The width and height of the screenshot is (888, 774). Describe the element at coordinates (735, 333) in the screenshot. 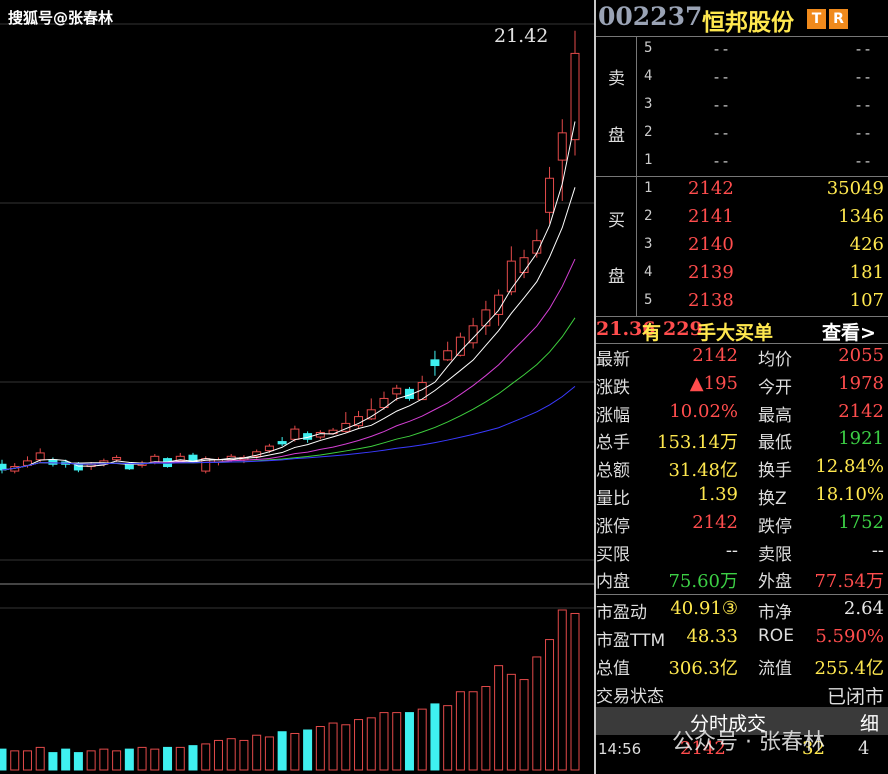

I see `big-order-text: 手大买单` at that location.